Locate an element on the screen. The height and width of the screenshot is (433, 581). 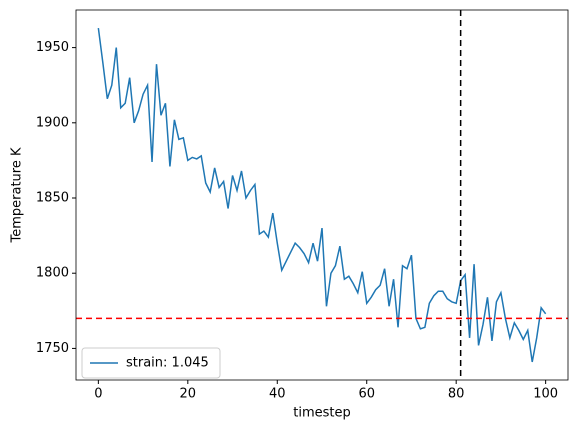
x-tick-label: 80 is located at coordinates (456, 394).